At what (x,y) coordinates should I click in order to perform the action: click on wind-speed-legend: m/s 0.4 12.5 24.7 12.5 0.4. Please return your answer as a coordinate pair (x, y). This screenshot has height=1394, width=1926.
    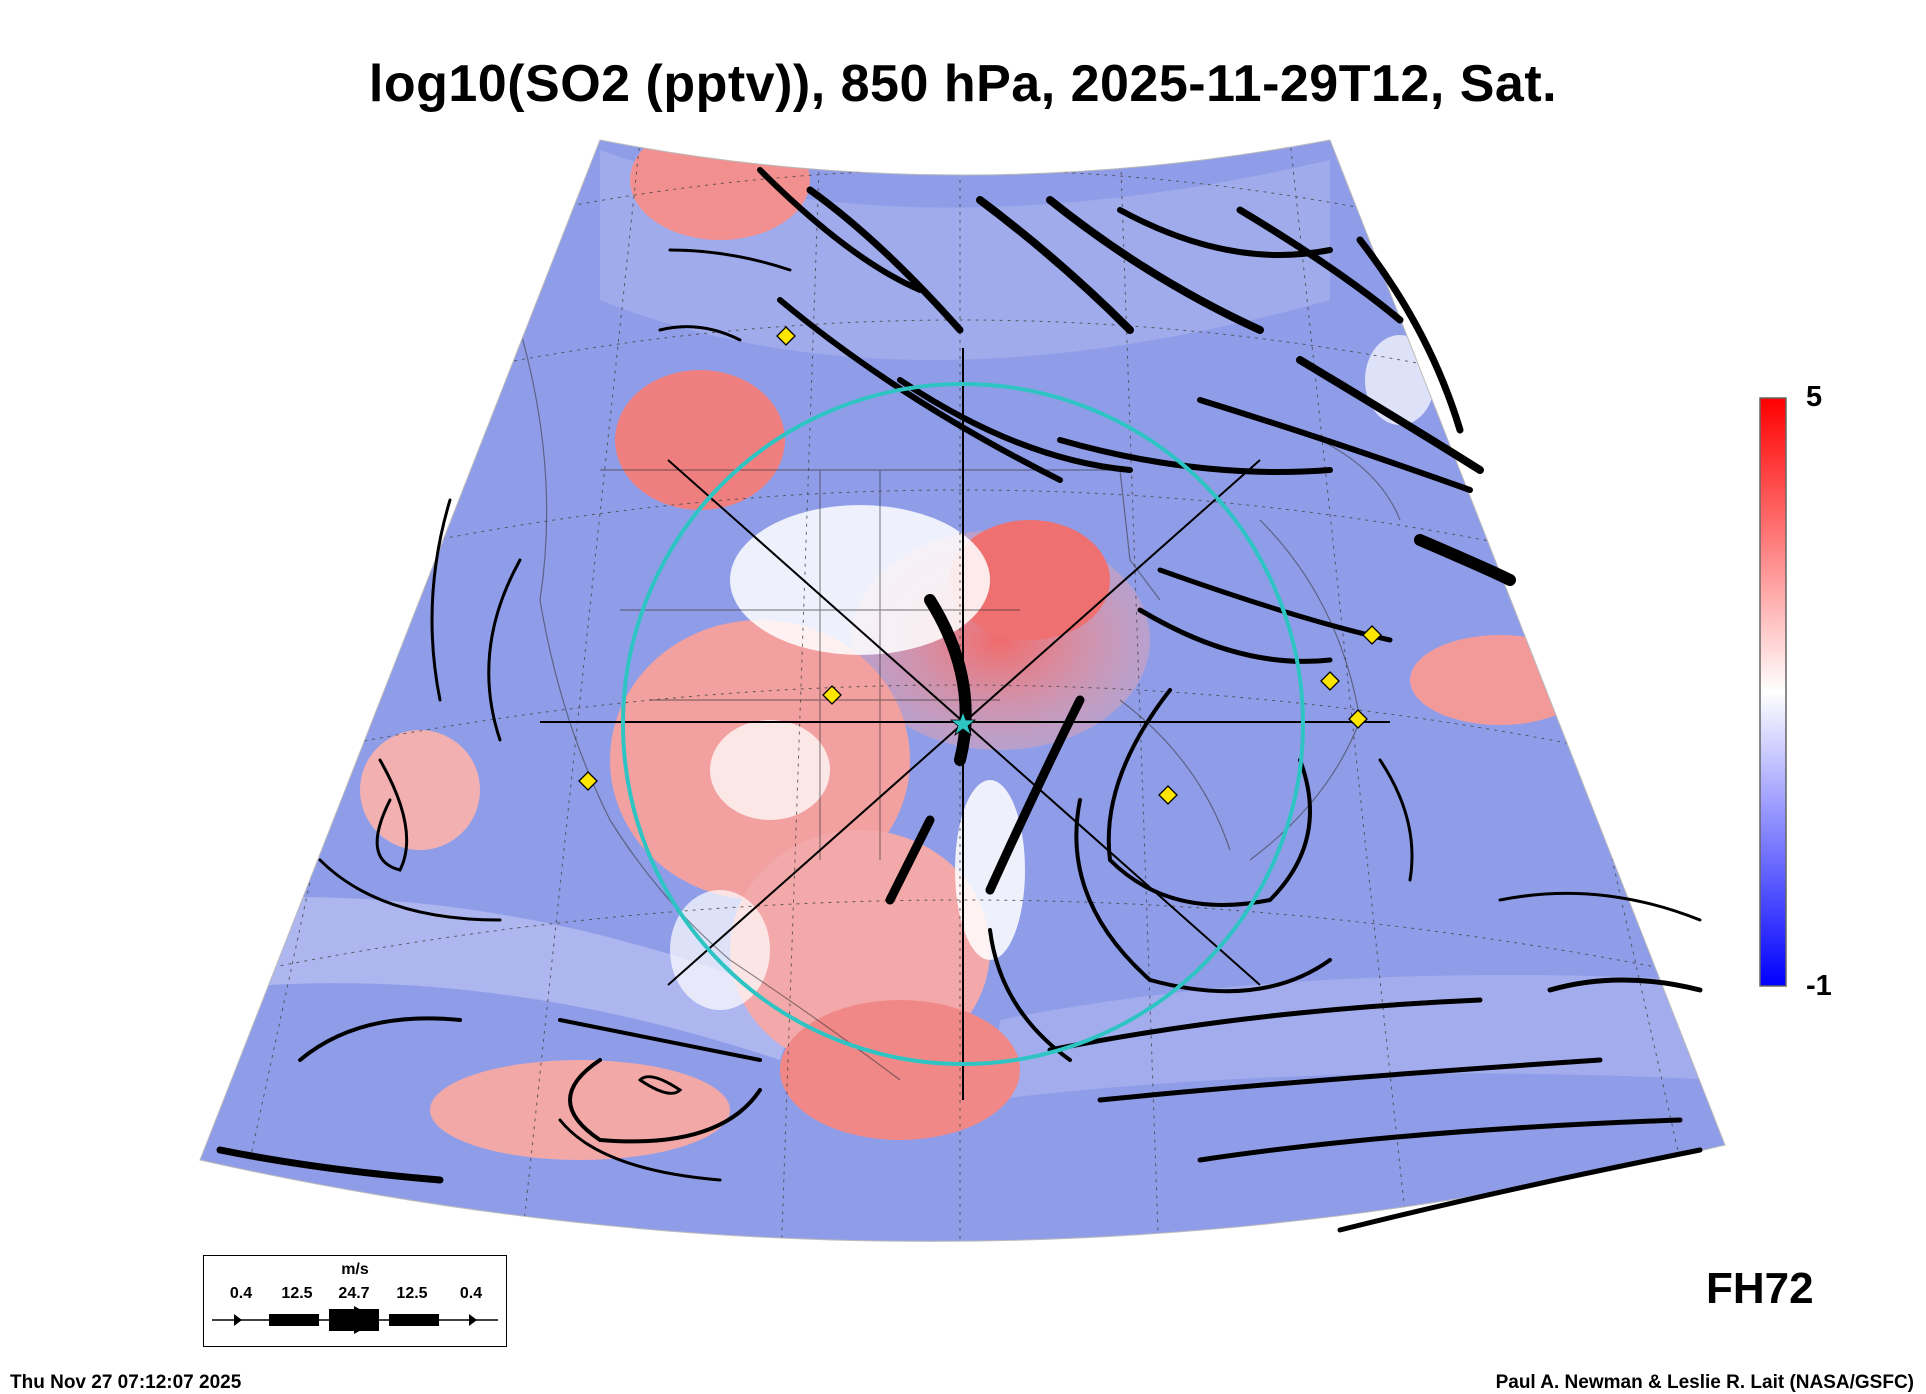
    Looking at the image, I should click on (355, 1301).